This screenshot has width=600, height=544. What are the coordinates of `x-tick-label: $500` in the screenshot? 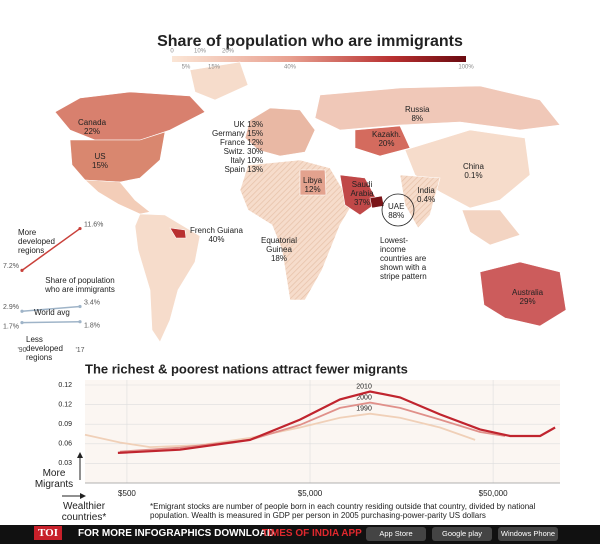 It's located at (127, 493).